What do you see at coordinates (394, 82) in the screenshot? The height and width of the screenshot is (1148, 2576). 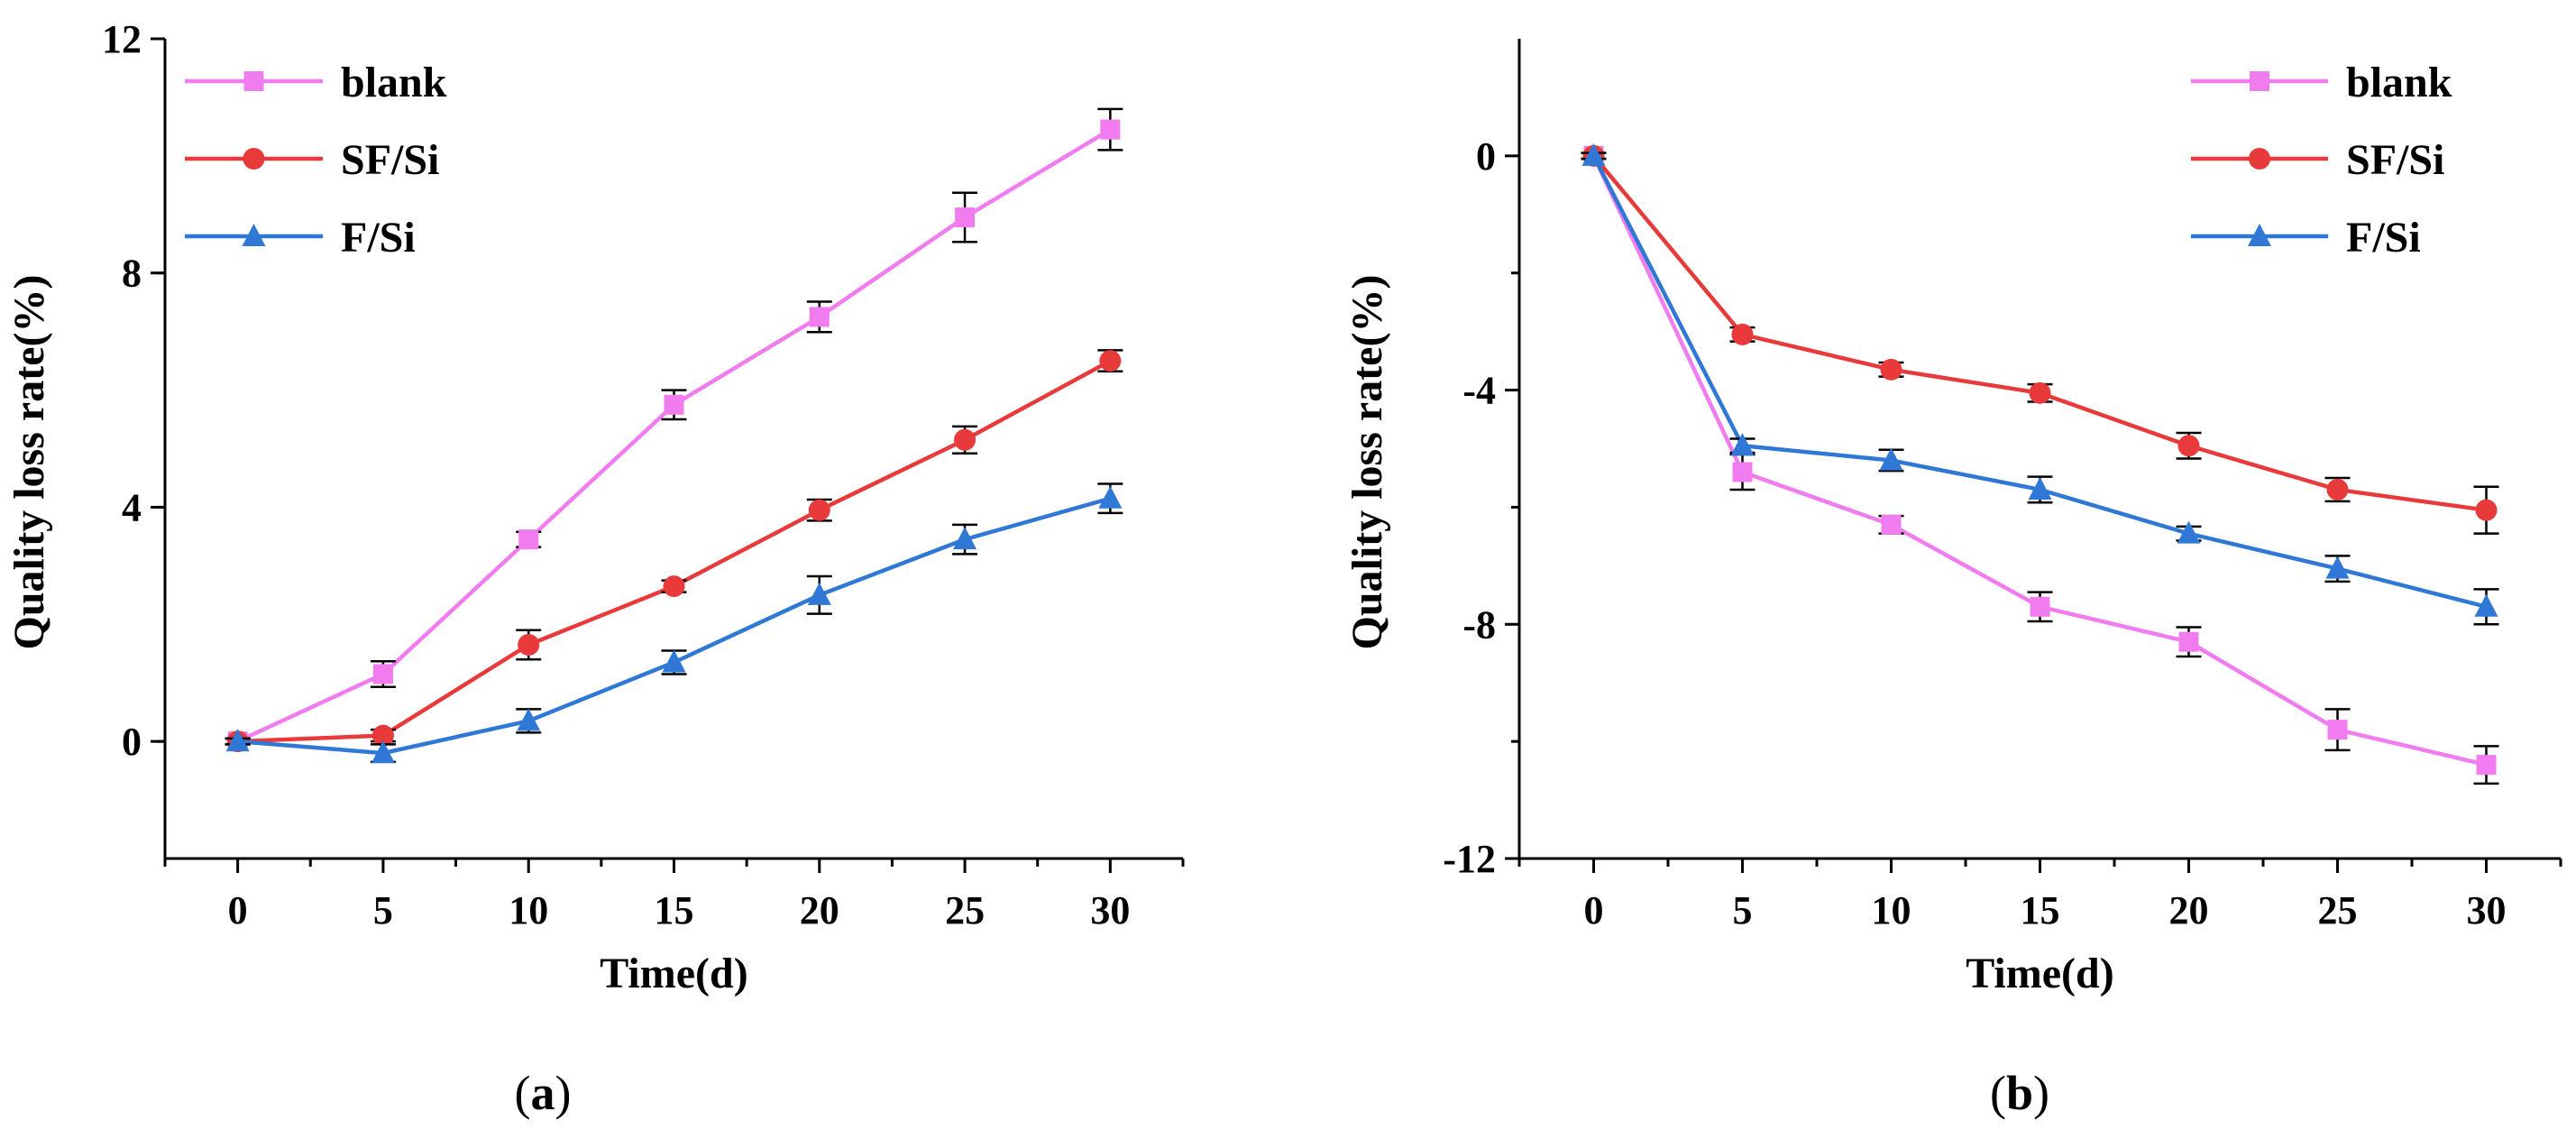 I see `a-legend-label: blank` at bounding box center [394, 82].